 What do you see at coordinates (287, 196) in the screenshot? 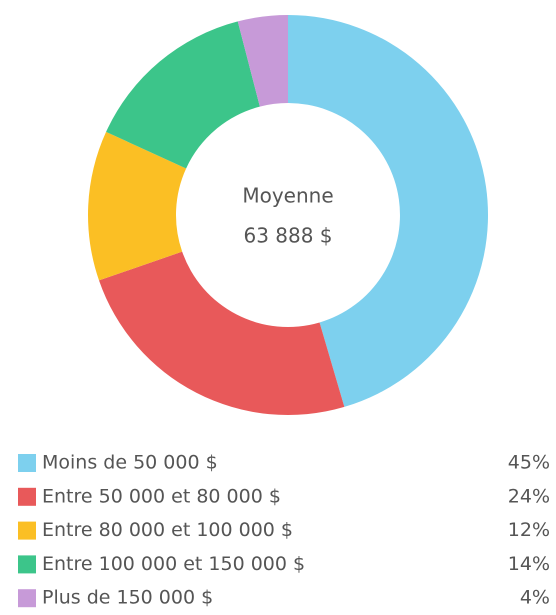
I see `center-label: Moyenne` at bounding box center [287, 196].